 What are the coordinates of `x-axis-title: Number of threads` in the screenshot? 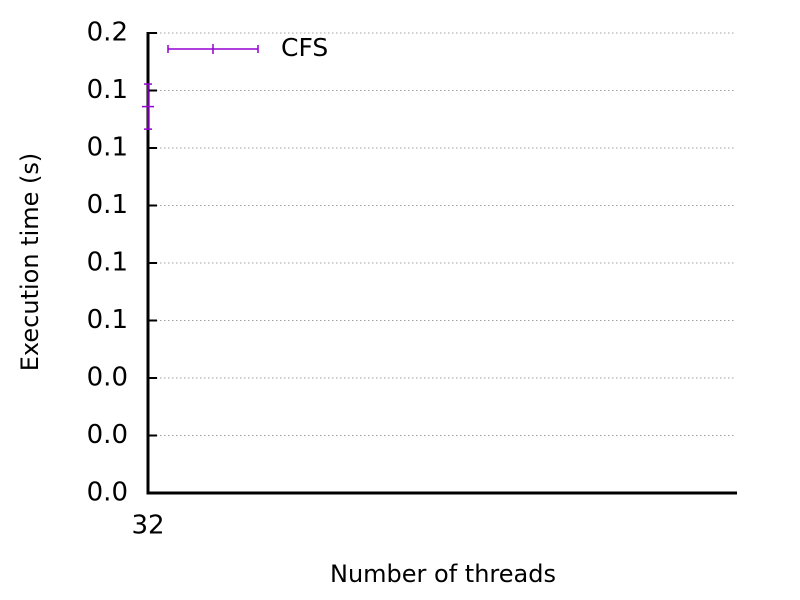 It's located at (443, 574).